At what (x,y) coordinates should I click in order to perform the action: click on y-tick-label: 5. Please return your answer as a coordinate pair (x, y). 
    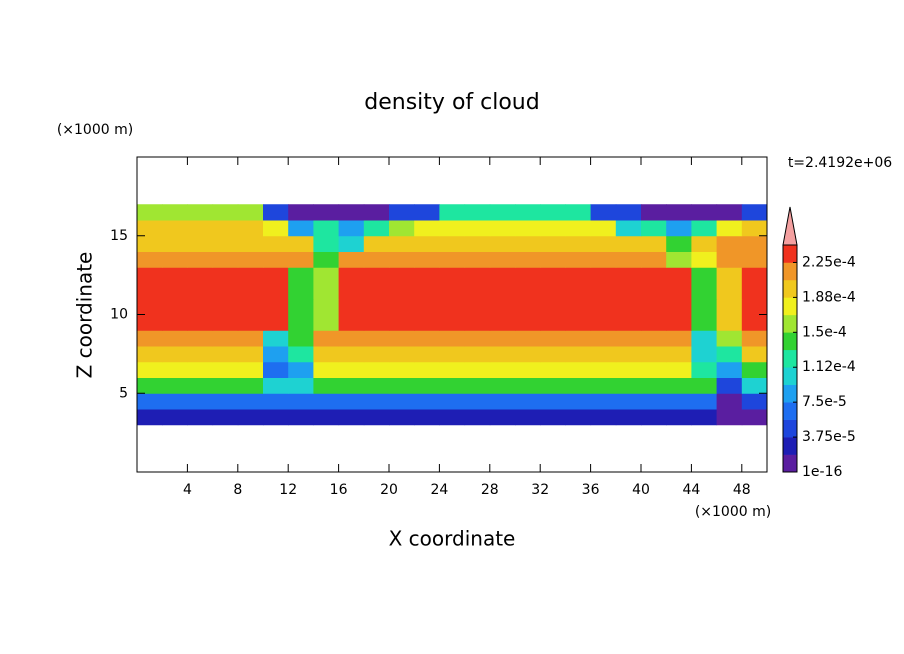
    Looking at the image, I should click on (123, 393).